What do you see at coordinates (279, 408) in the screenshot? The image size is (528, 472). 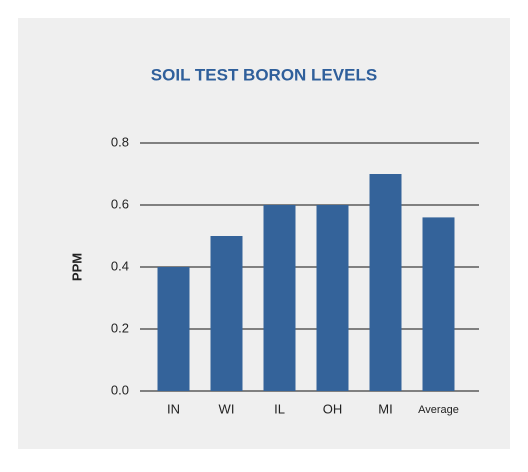 I see `x-tick-label: IL` at bounding box center [279, 408].